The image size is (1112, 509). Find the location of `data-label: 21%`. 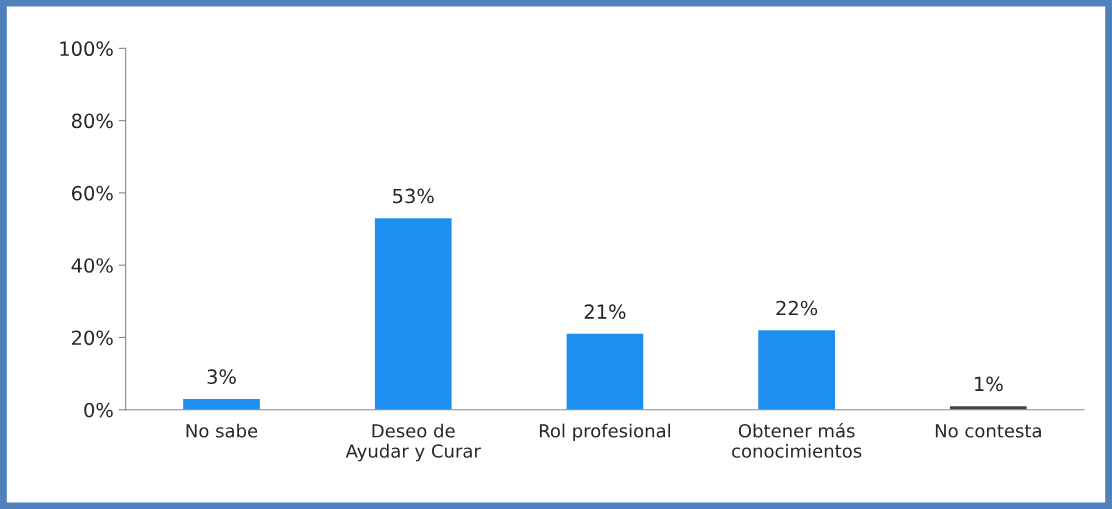

data-label: 21% is located at coordinates (605, 311).